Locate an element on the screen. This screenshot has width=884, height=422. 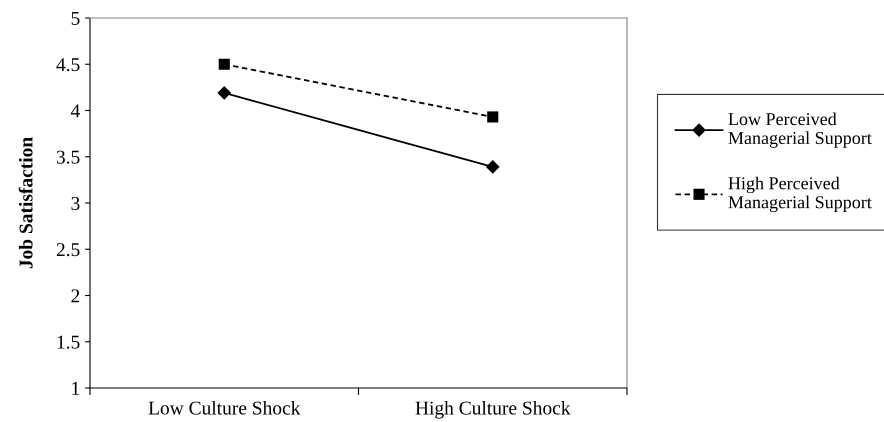
y-tick-label: 3.5 is located at coordinates (68, 157).